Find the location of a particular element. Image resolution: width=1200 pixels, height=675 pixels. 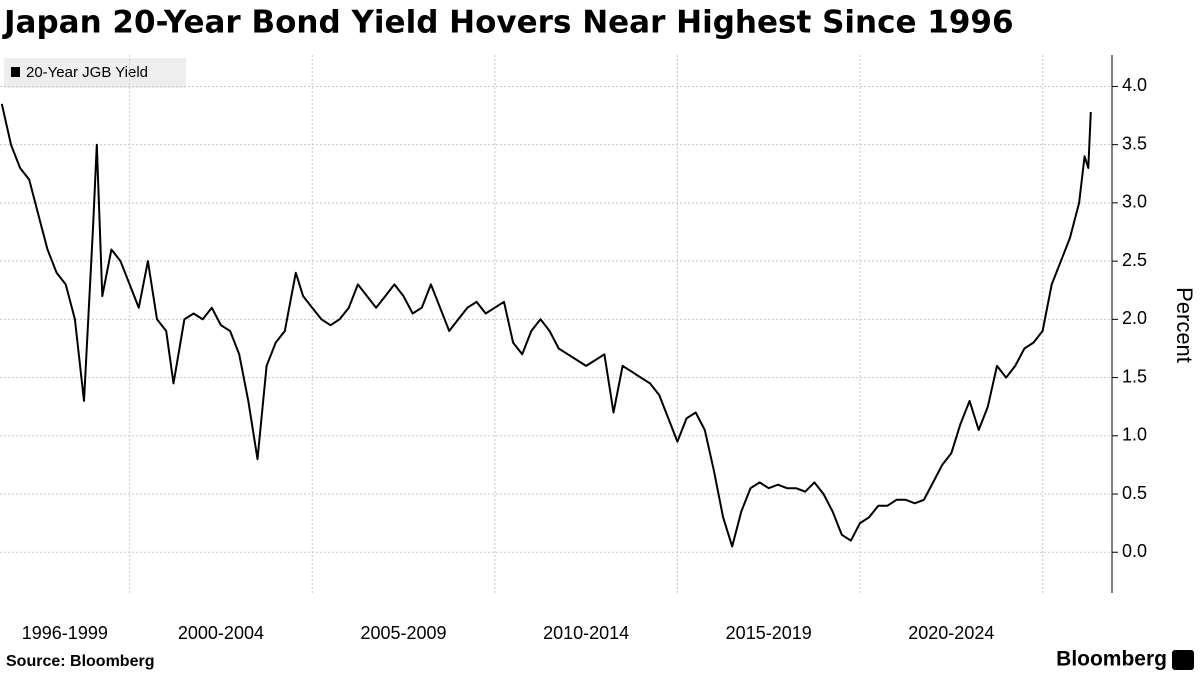

y-tick-label: 0.5 is located at coordinates (1134, 493).